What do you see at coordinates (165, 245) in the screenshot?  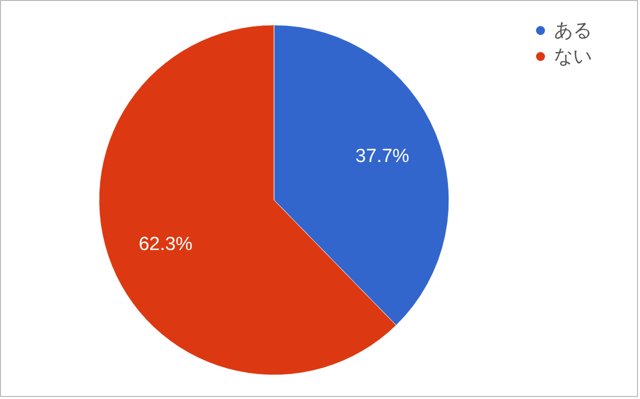 I see `data-label: 62.3%` at bounding box center [165, 245].